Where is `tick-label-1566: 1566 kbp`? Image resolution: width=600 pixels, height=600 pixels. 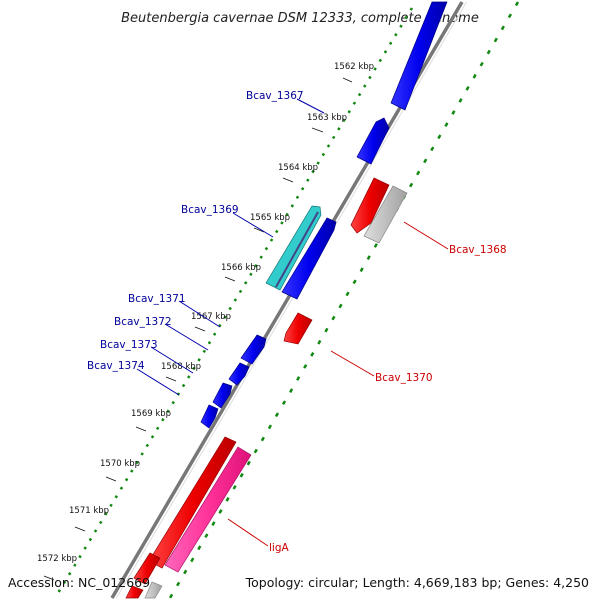
tick-label-1566: 1566 kbp is located at coordinates (241, 268).